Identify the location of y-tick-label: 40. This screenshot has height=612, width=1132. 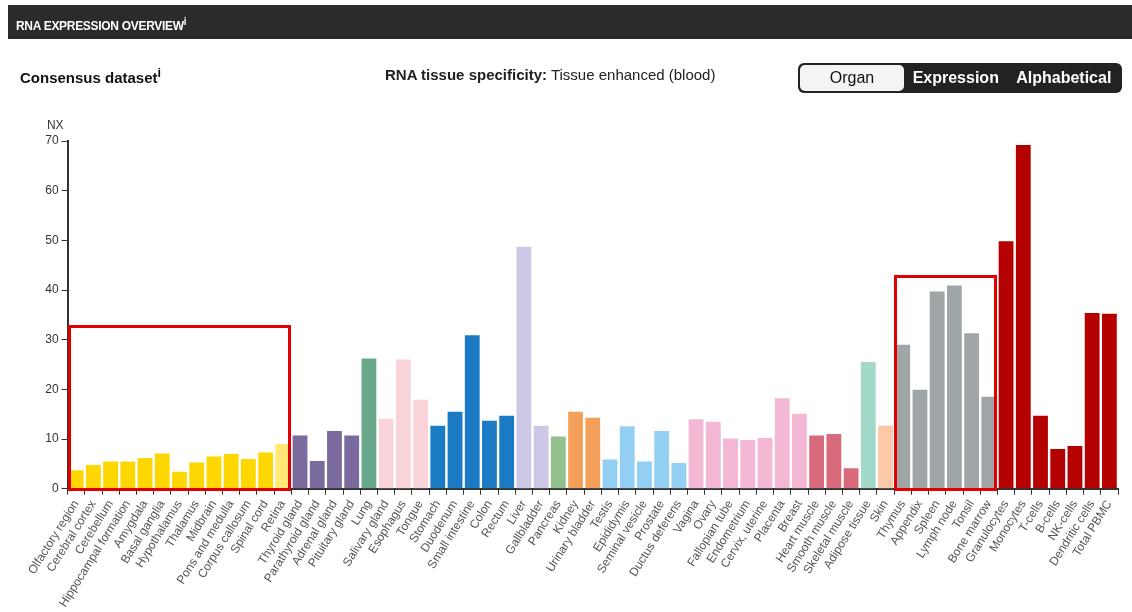
(52, 289).